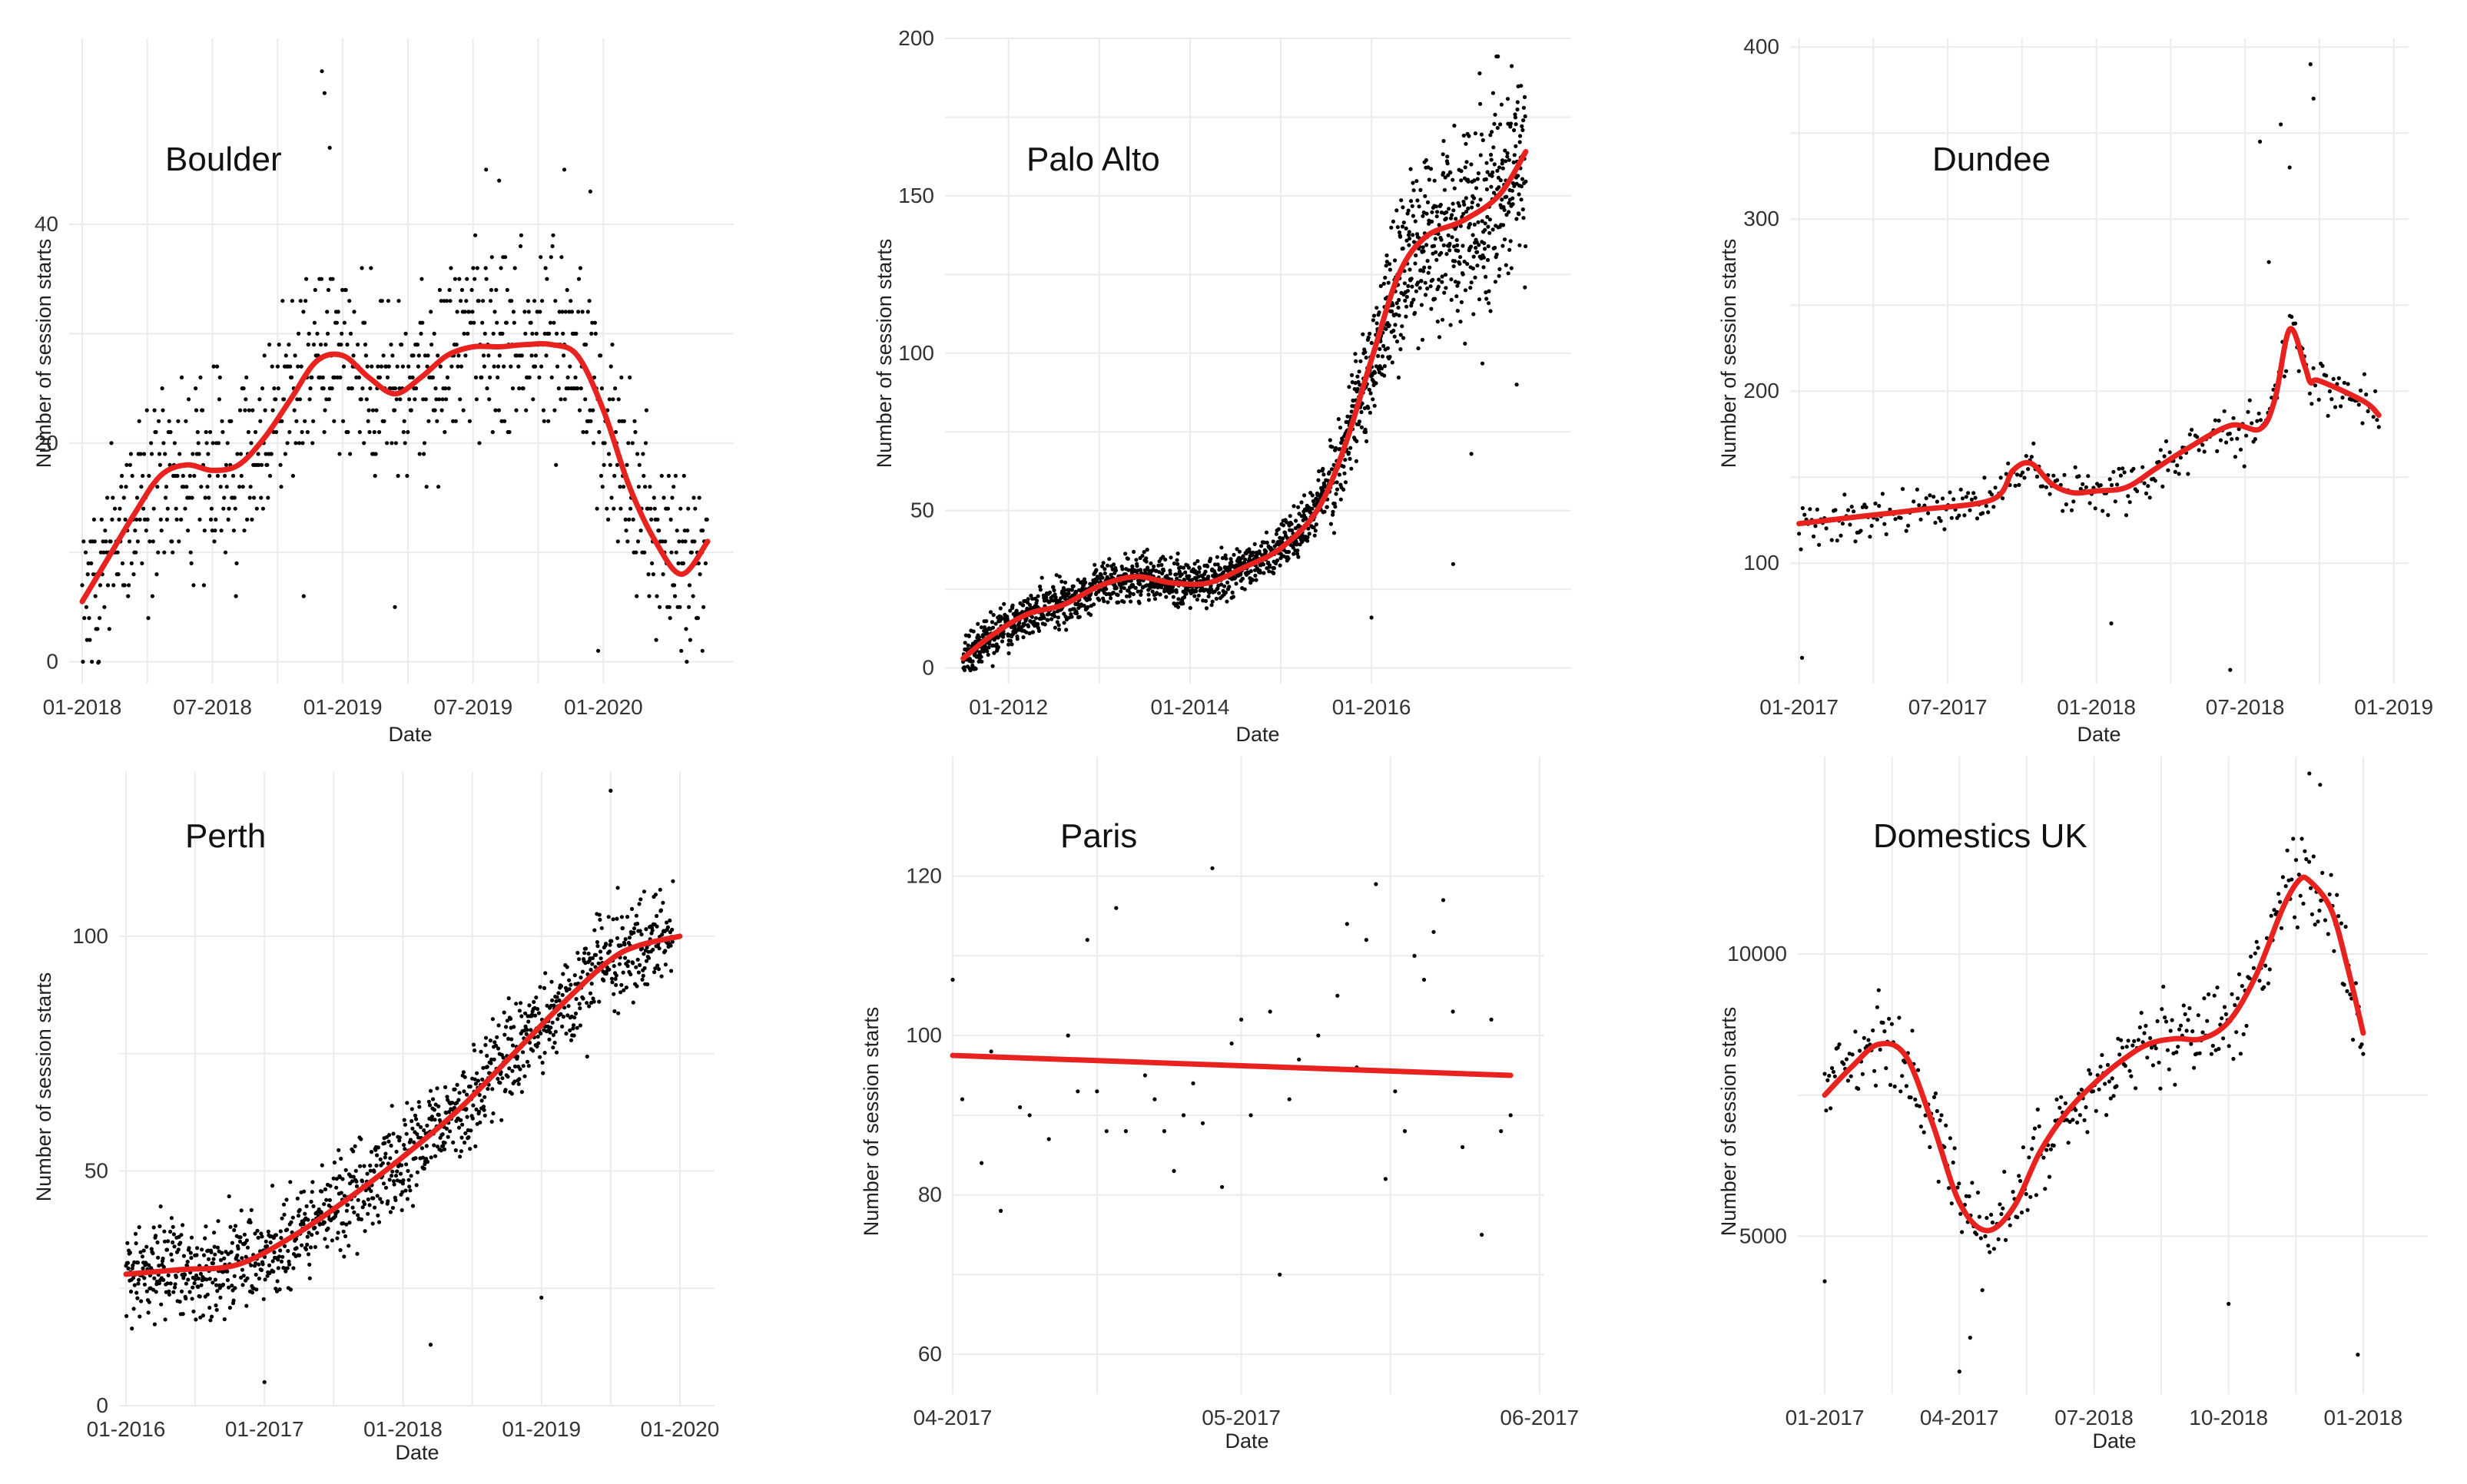 The width and height of the screenshot is (2467, 1484). What do you see at coordinates (922, 510) in the screenshot?
I see `y-tick-label: 50` at bounding box center [922, 510].